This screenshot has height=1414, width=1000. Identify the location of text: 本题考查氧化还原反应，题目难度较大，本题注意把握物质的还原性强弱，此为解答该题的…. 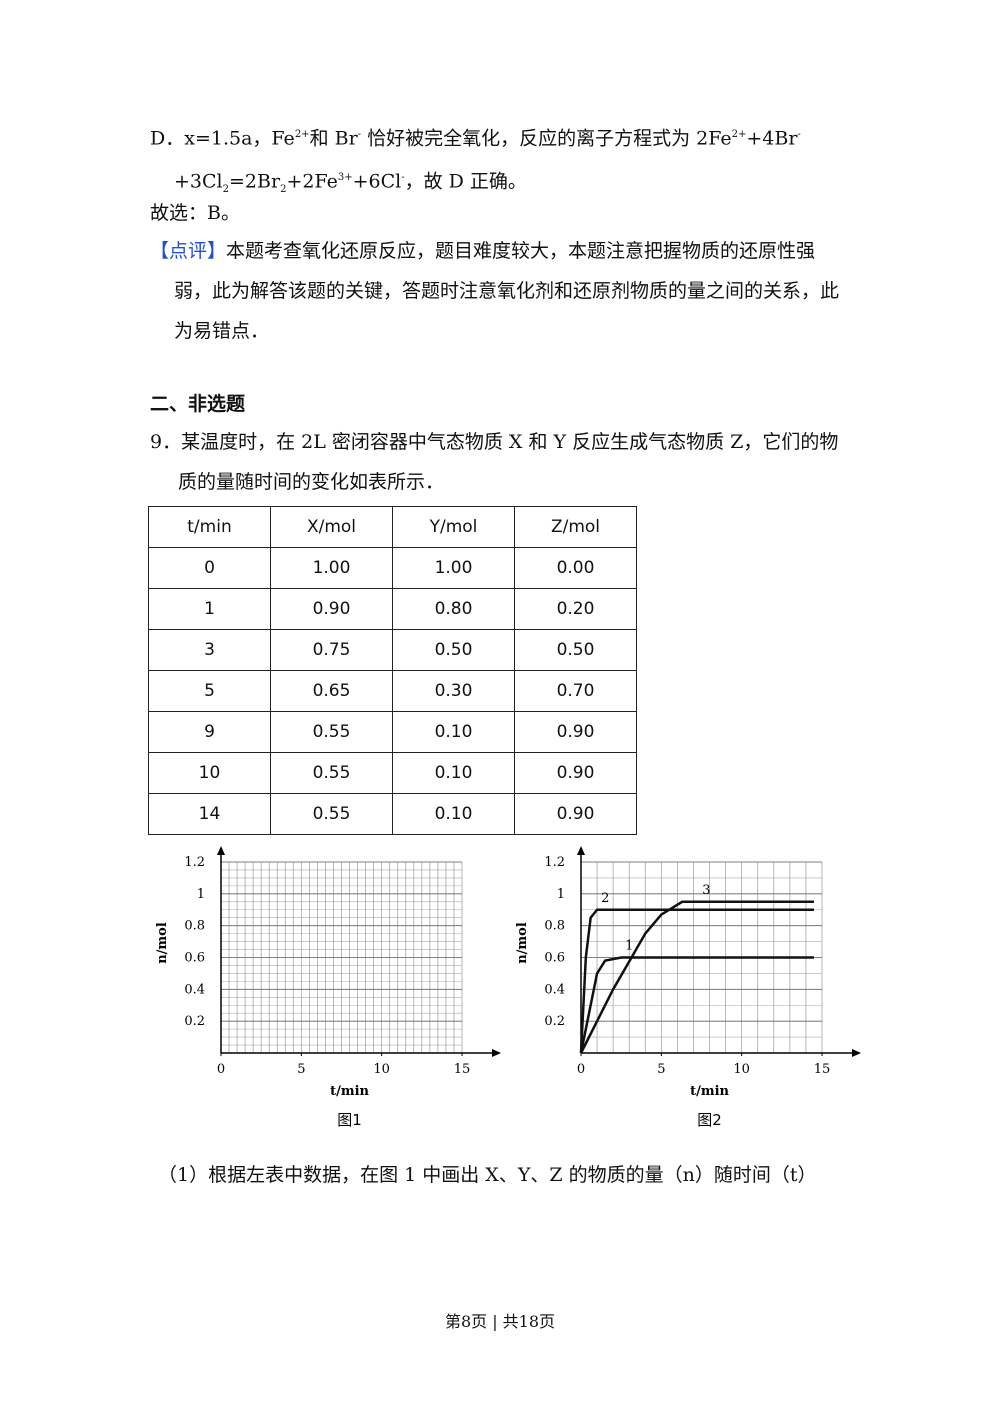
(507, 291).